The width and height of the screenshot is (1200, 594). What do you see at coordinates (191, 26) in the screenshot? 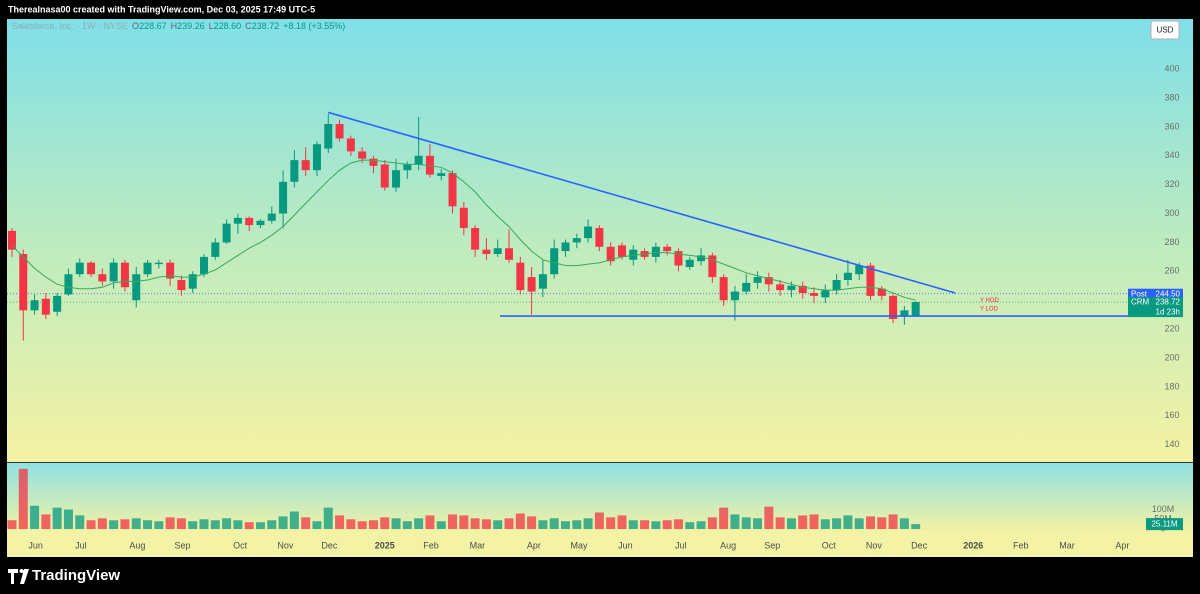
I see `legend-value: 239.26` at bounding box center [191, 26].